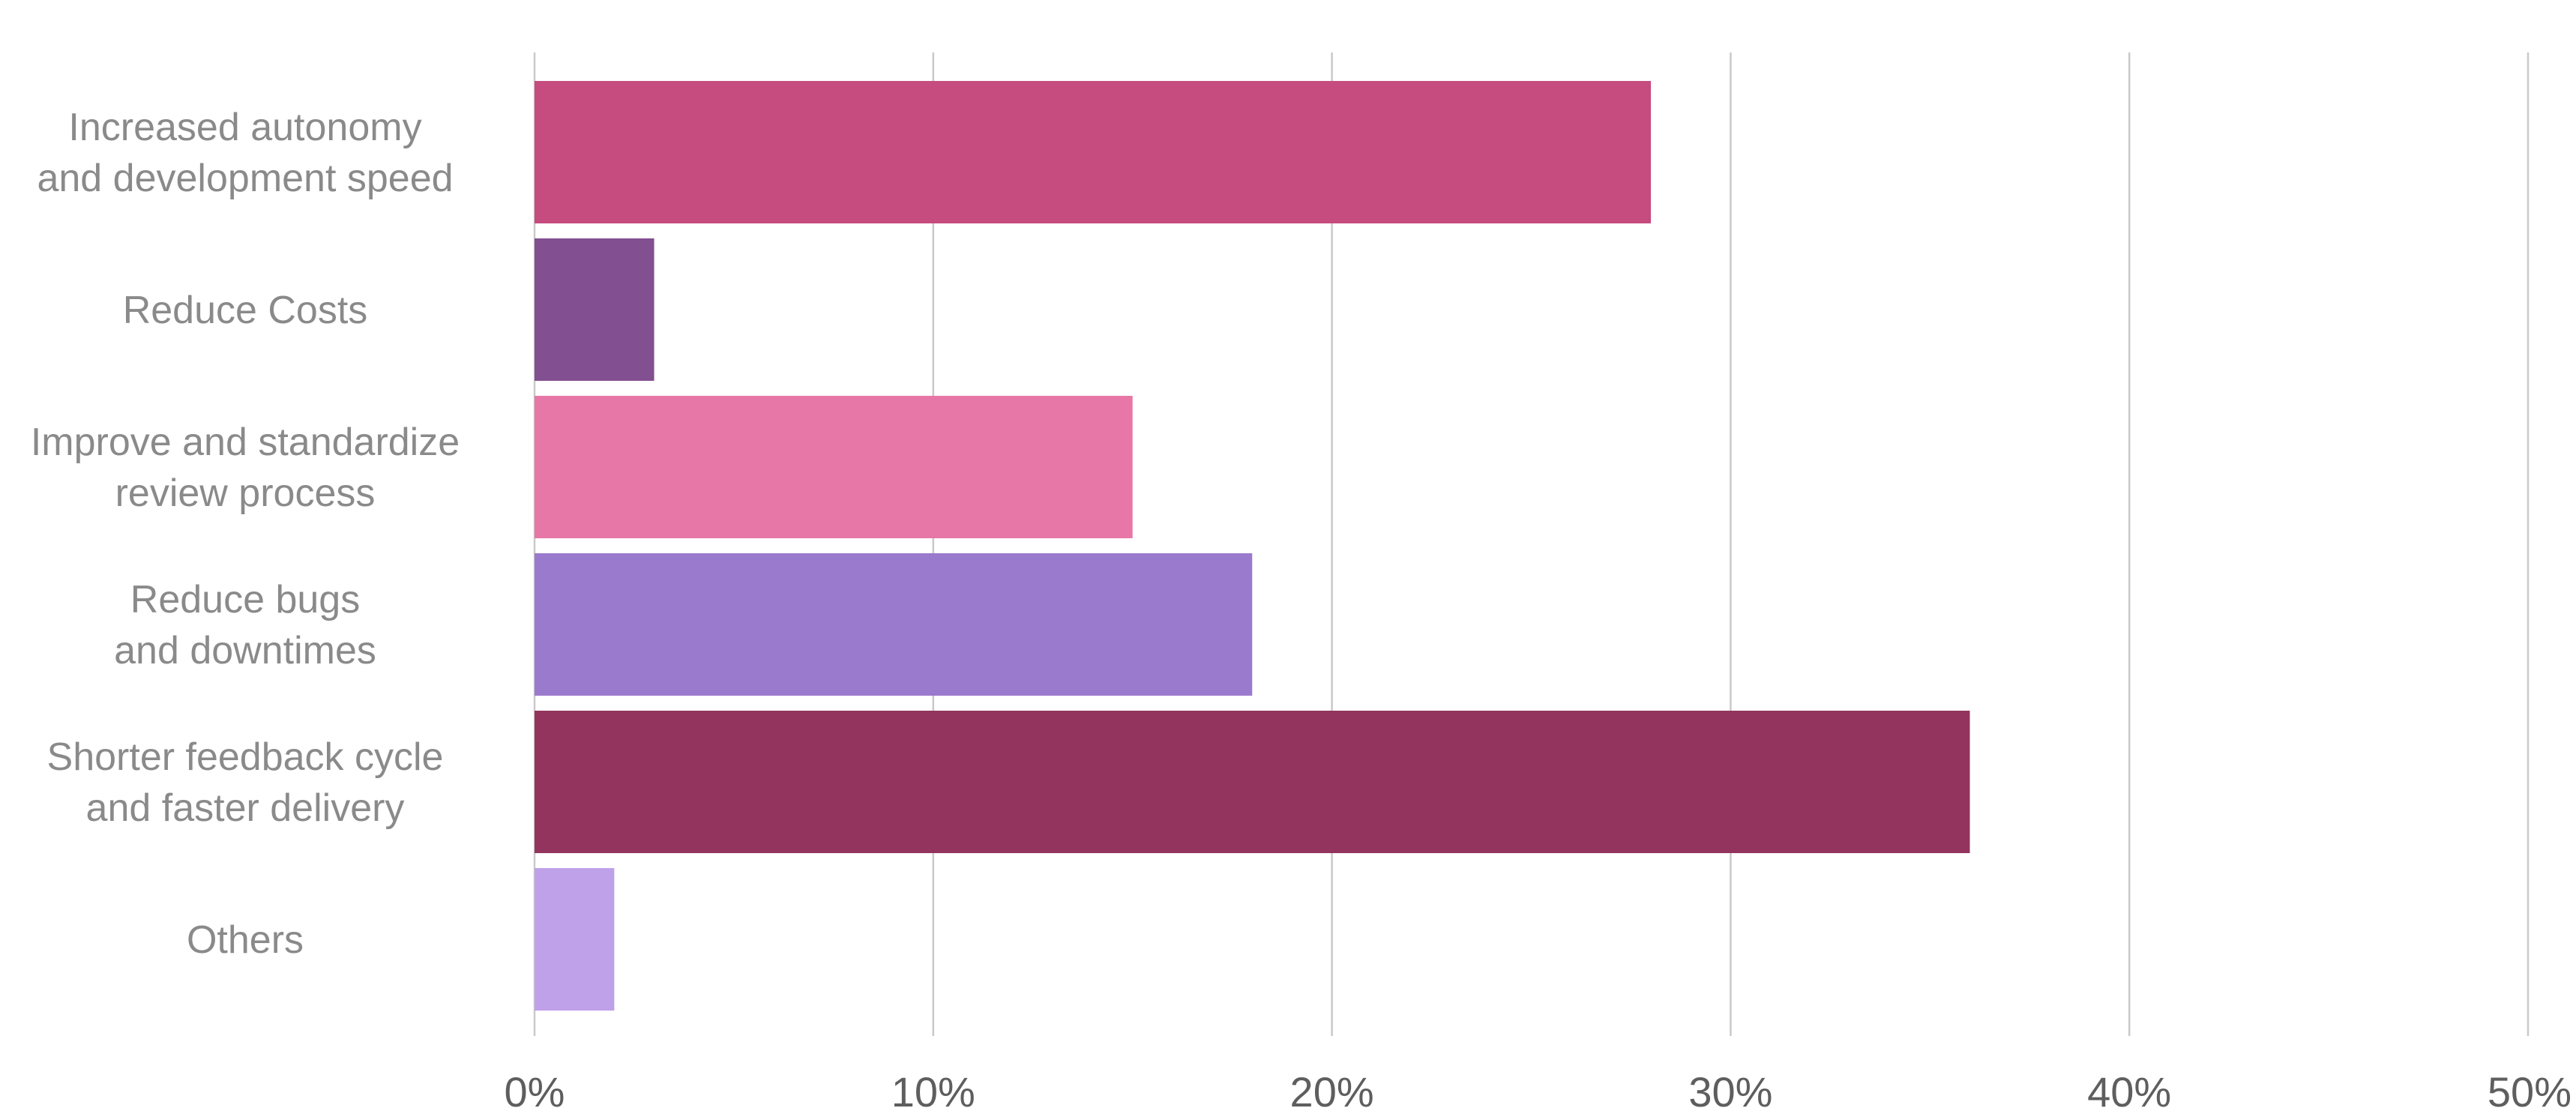  Describe the element at coordinates (1730, 1091) in the screenshot. I see `x-tick-label-30: 30%` at that location.